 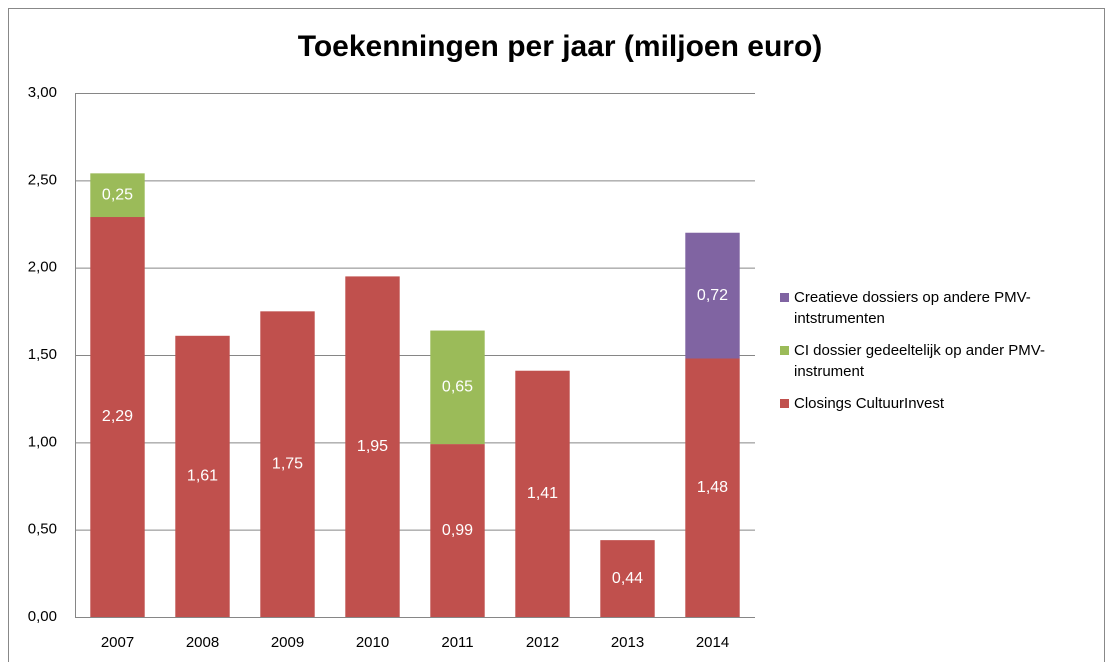 I want to click on y-tick-label: 0,50, so click(x=42, y=529).